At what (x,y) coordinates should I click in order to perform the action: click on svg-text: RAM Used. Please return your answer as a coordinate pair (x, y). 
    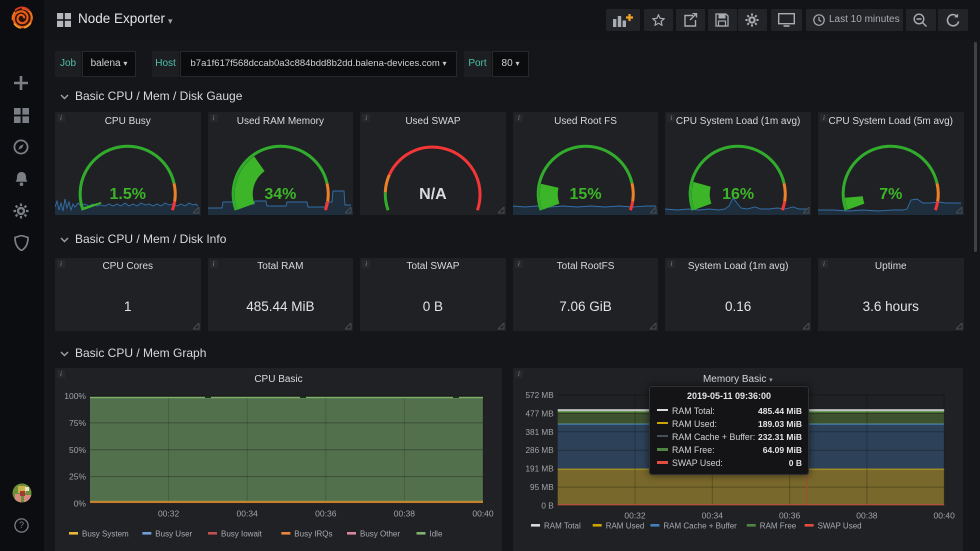
    Looking at the image, I should click on (624, 526).